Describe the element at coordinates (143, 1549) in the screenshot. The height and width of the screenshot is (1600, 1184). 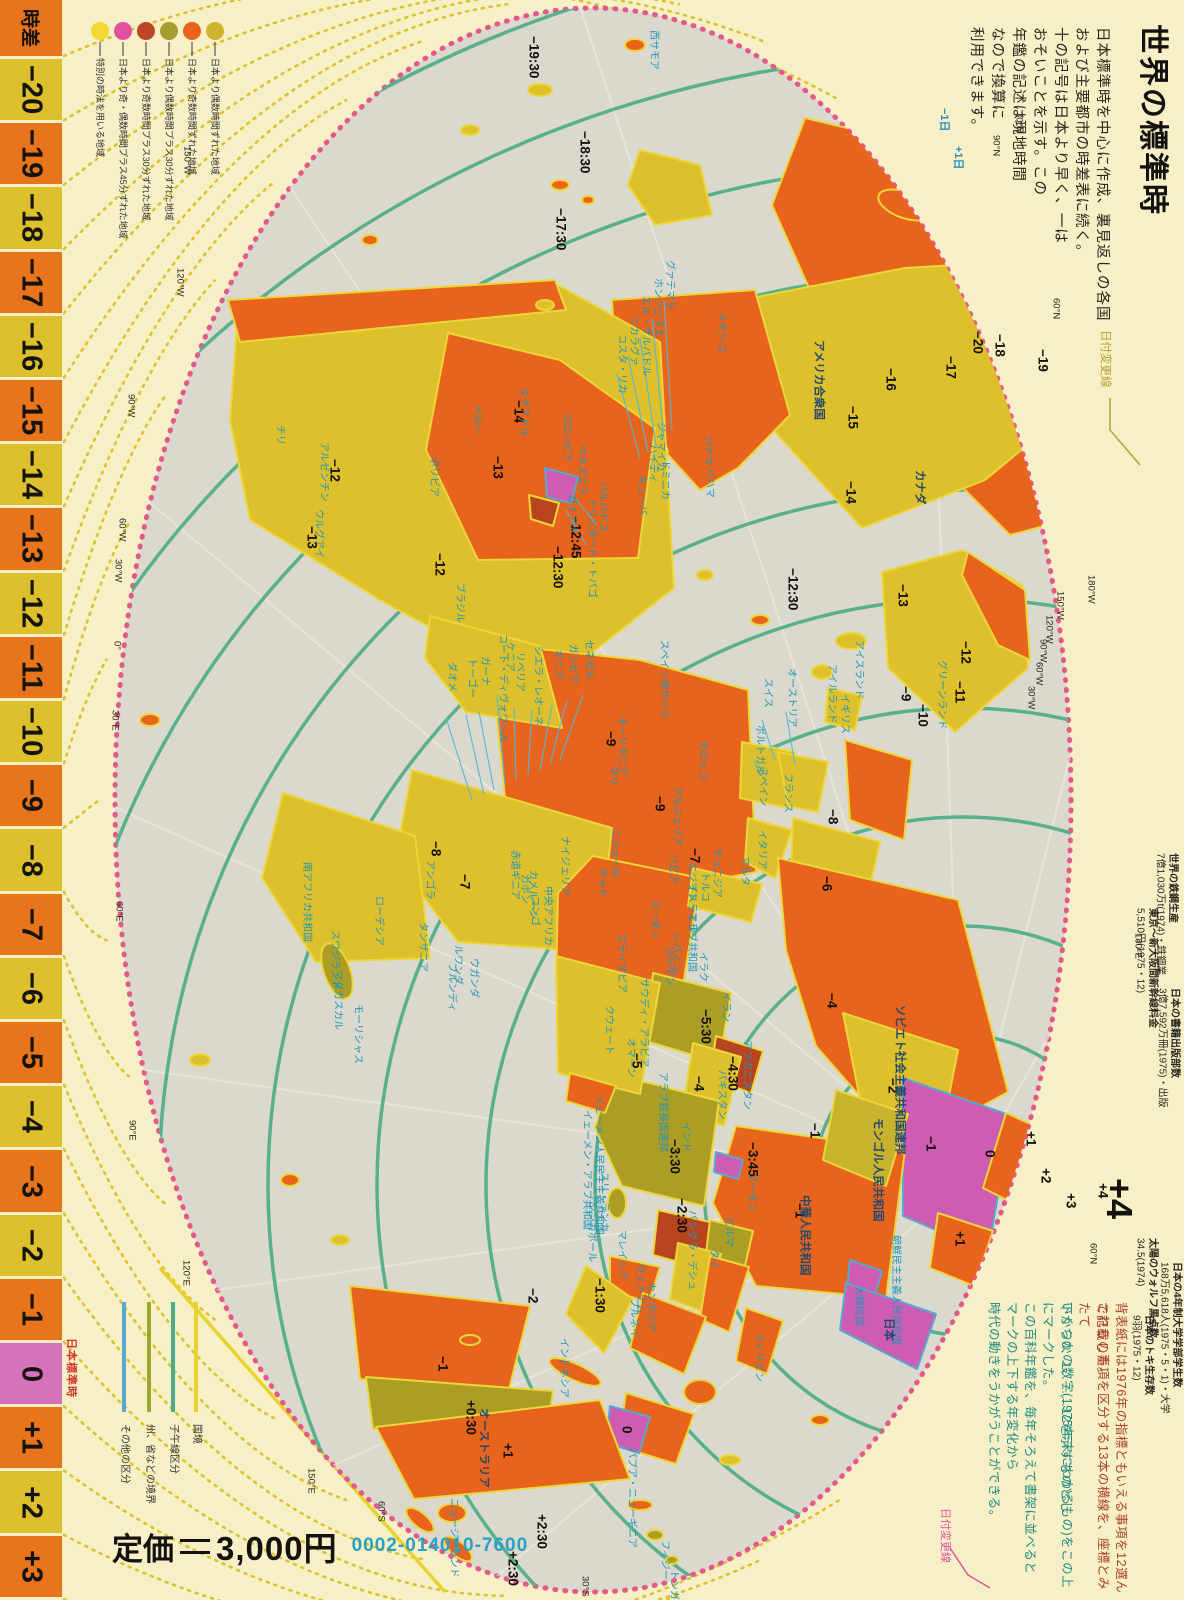
I see `price-label: 定価` at that location.